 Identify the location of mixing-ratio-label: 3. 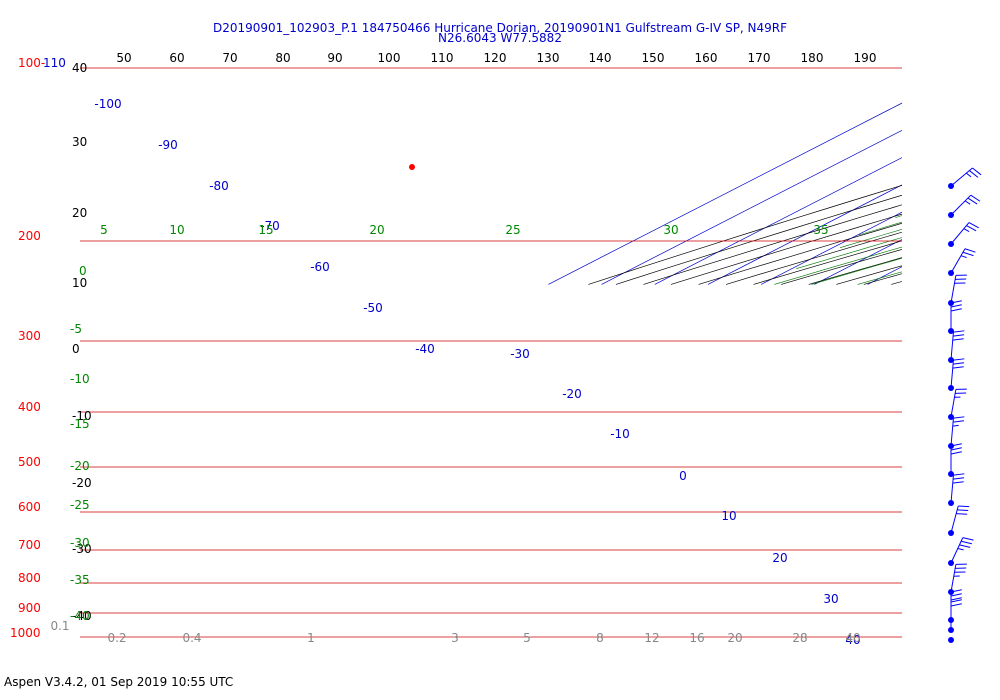
(455, 638).